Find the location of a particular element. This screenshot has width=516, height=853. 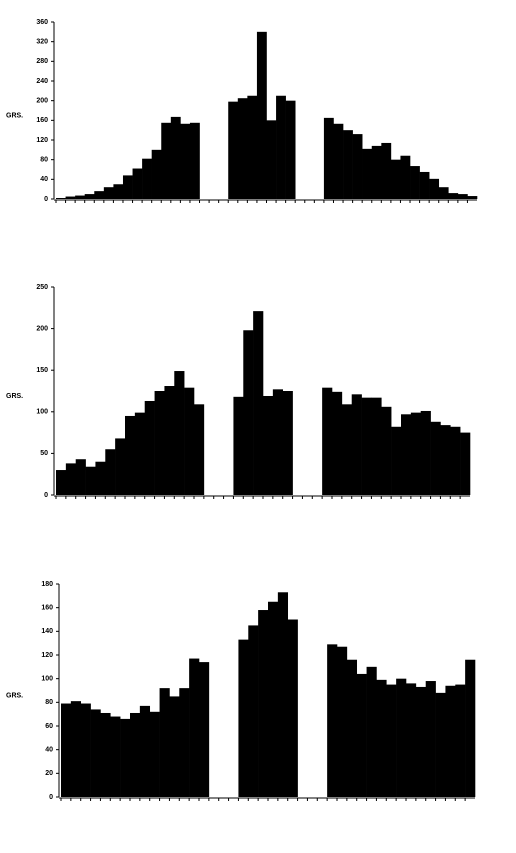

y-tick-label: 360 is located at coordinates (42, 22).